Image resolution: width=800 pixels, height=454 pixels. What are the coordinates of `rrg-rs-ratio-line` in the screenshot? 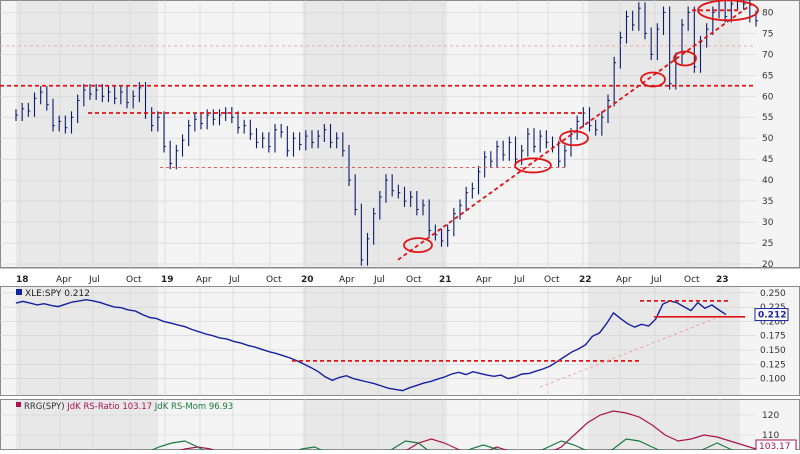 It's located at (398, 432).